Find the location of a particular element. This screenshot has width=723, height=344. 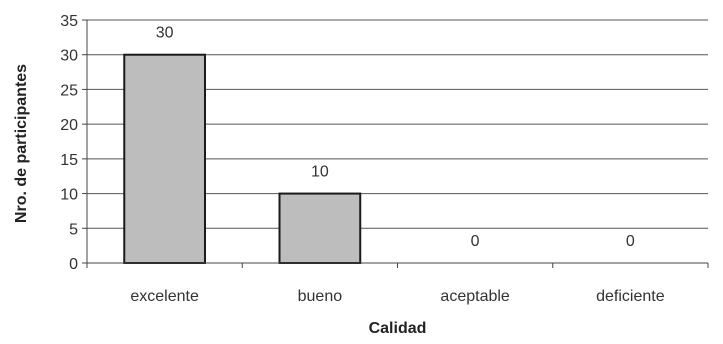

y-tick-label: 10 is located at coordinates (69, 195).